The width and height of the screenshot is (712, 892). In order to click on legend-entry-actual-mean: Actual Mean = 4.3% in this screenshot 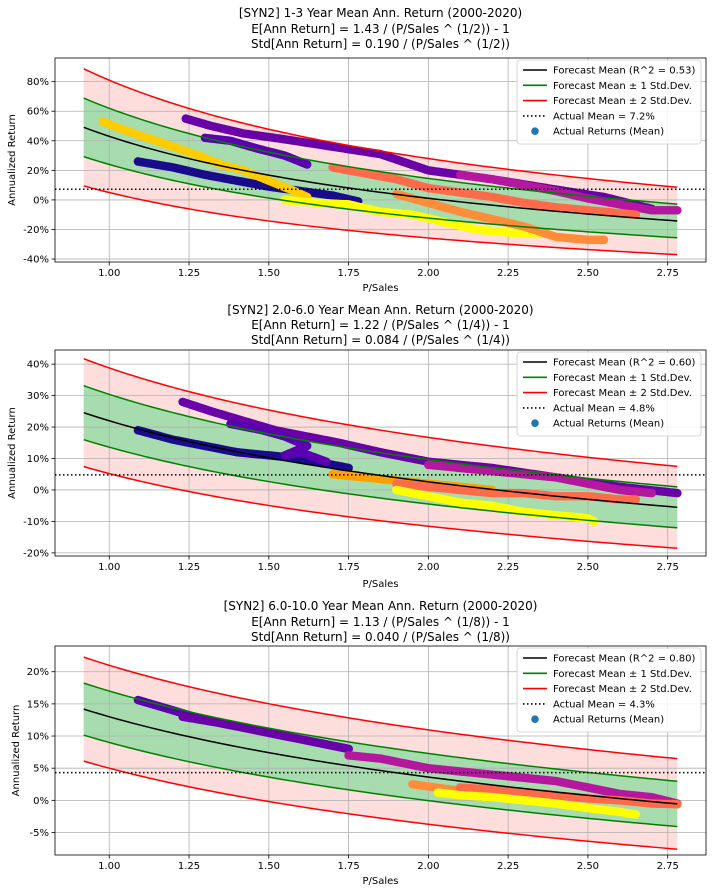, I will do `click(604, 704)`.